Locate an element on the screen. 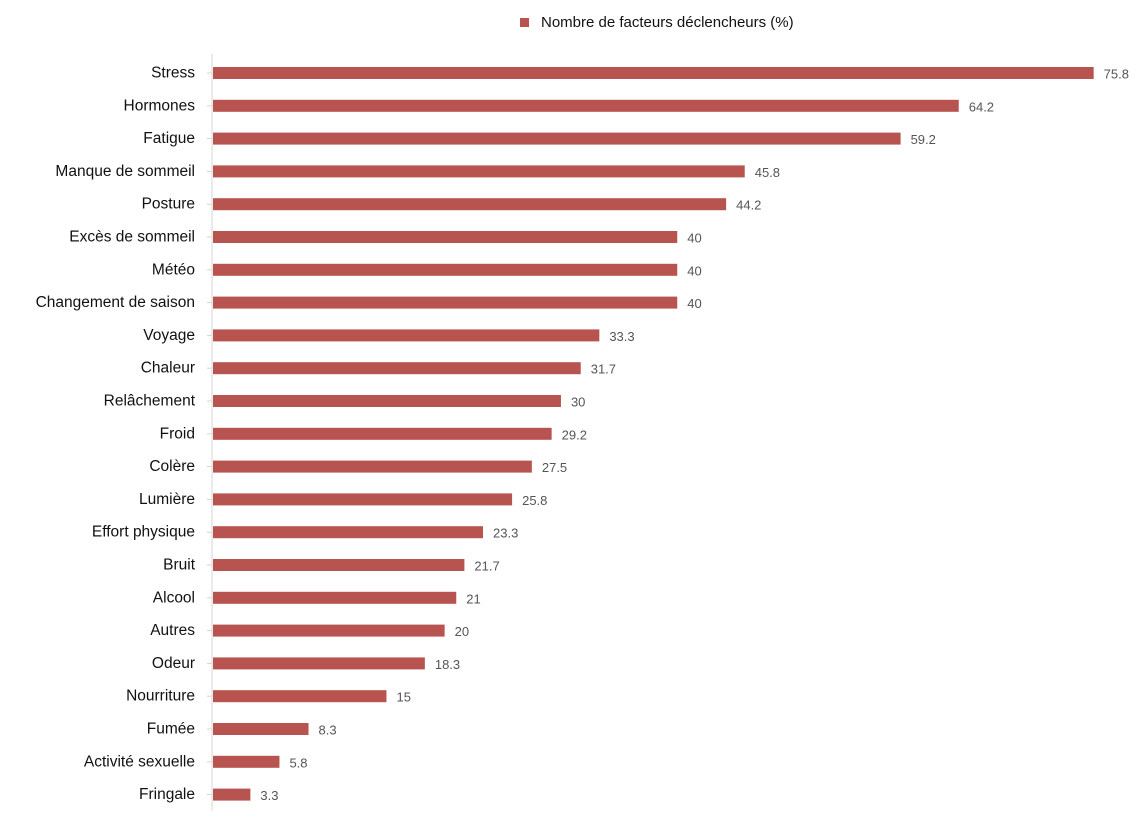  category-label: Froid is located at coordinates (177, 433).